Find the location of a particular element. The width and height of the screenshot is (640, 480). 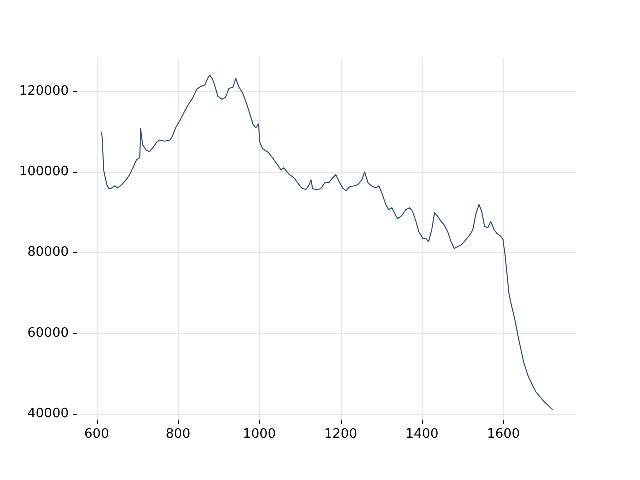

y-tick-label: 40000 is located at coordinates (48, 414).